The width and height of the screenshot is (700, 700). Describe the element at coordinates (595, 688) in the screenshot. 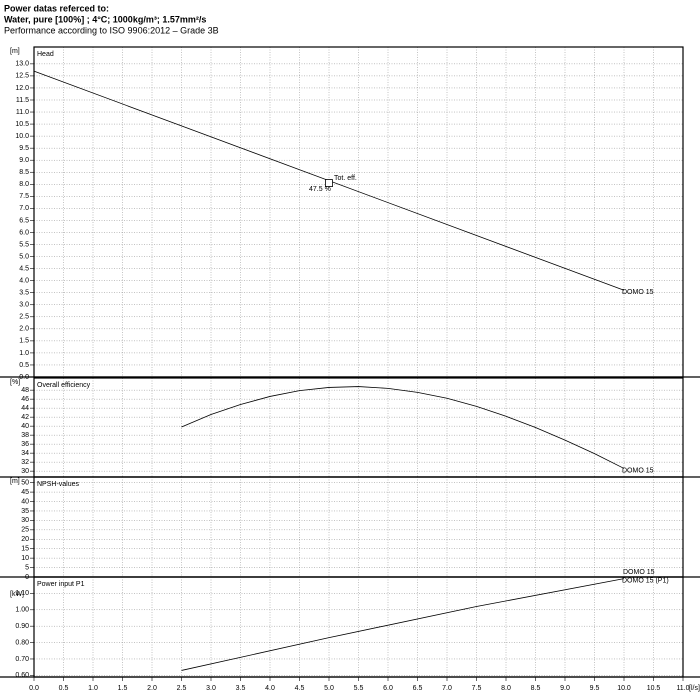

I see `x-tick-label: 9.5` at that location.